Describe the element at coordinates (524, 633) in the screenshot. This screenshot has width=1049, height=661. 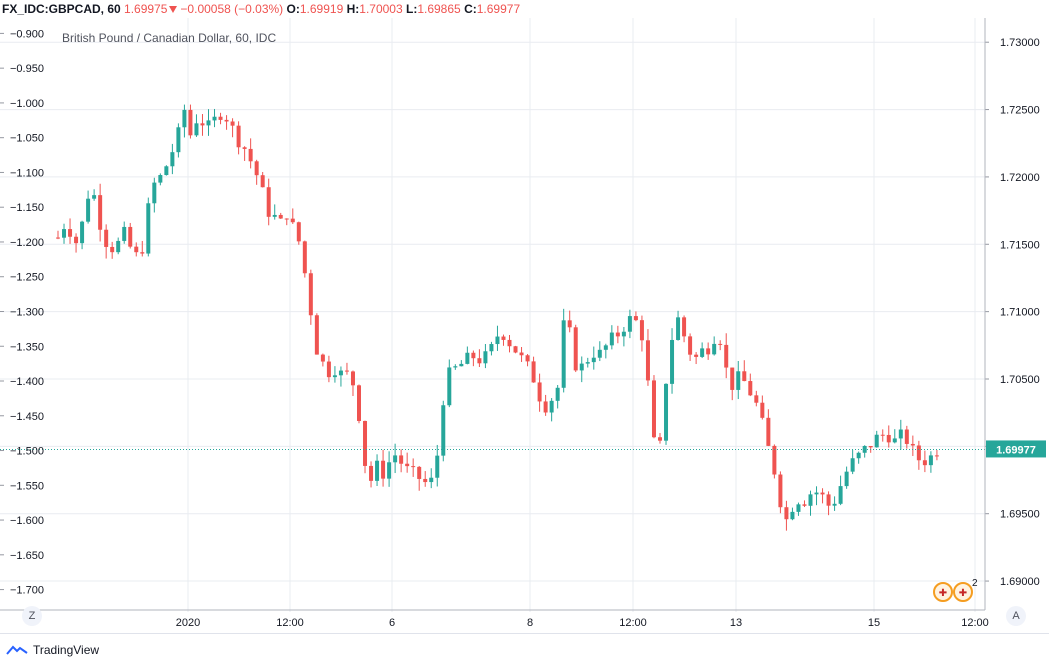
I see `footer-bar: Z A TradingView` at that location.